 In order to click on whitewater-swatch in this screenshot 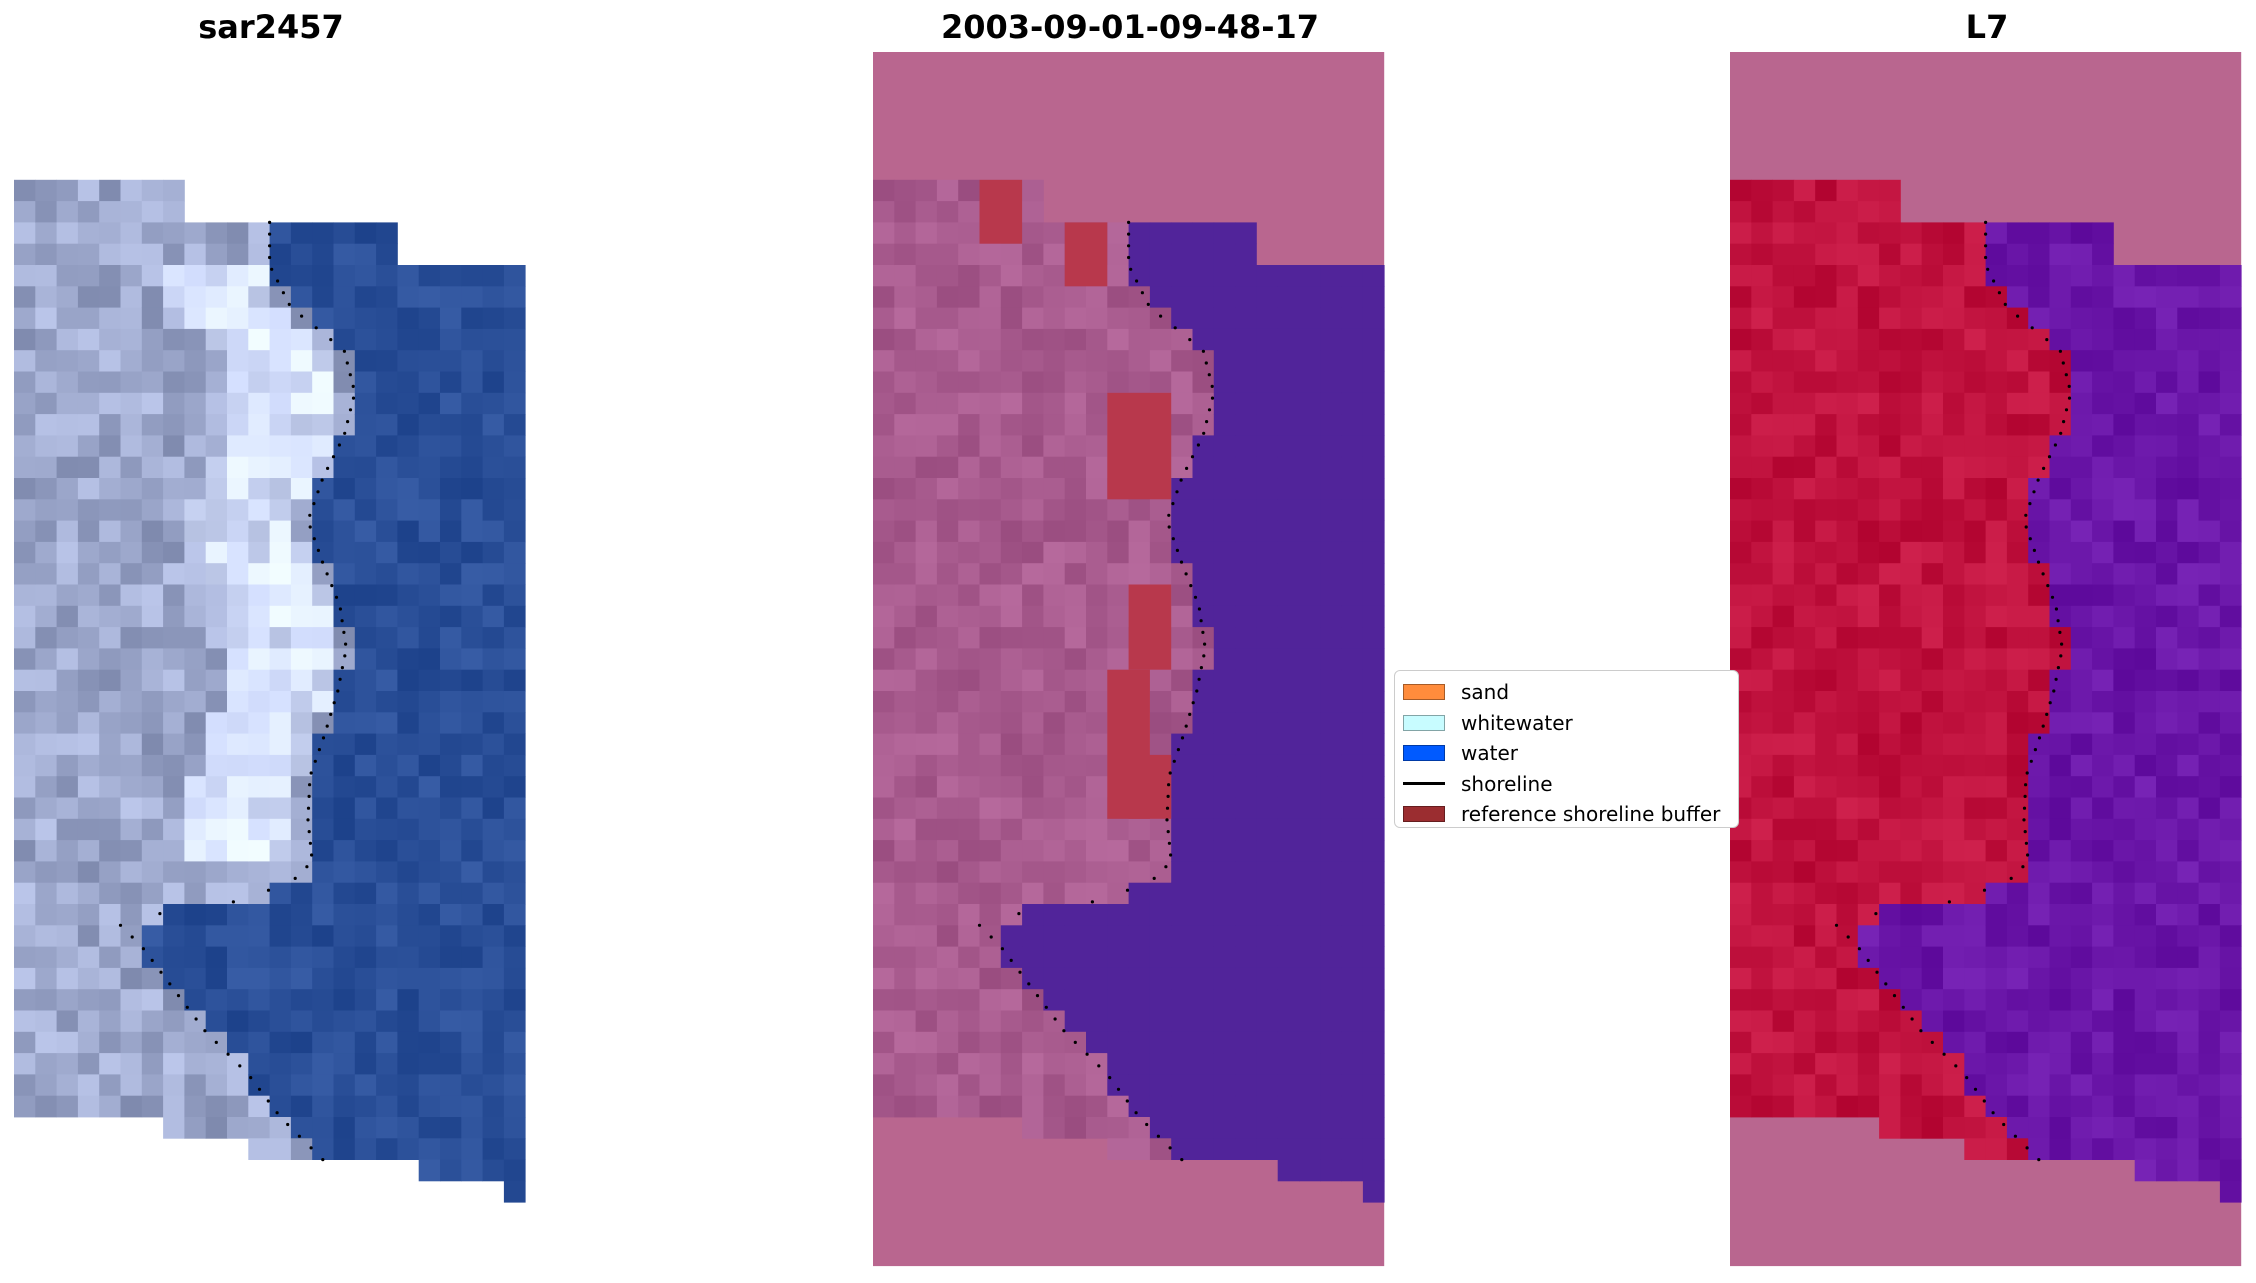, I will do `click(1424, 722)`.